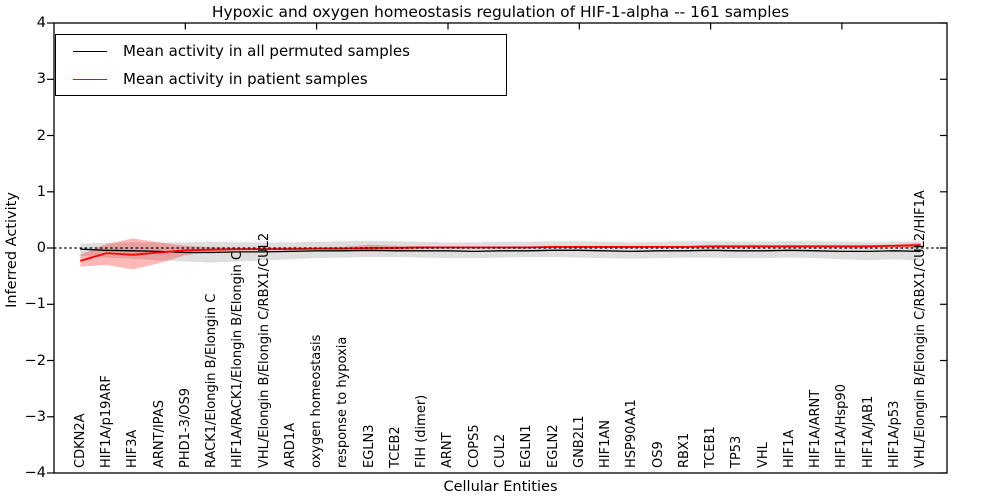  I want to click on x-tick-label: ARNT/IPAS, so click(159, 434).